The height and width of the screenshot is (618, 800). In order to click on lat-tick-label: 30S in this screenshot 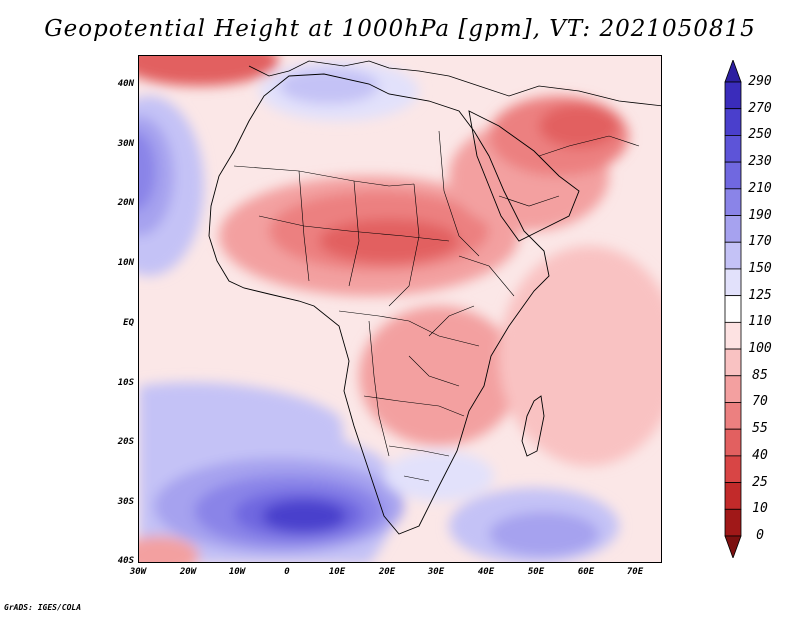, I will do `click(125, 502)`.